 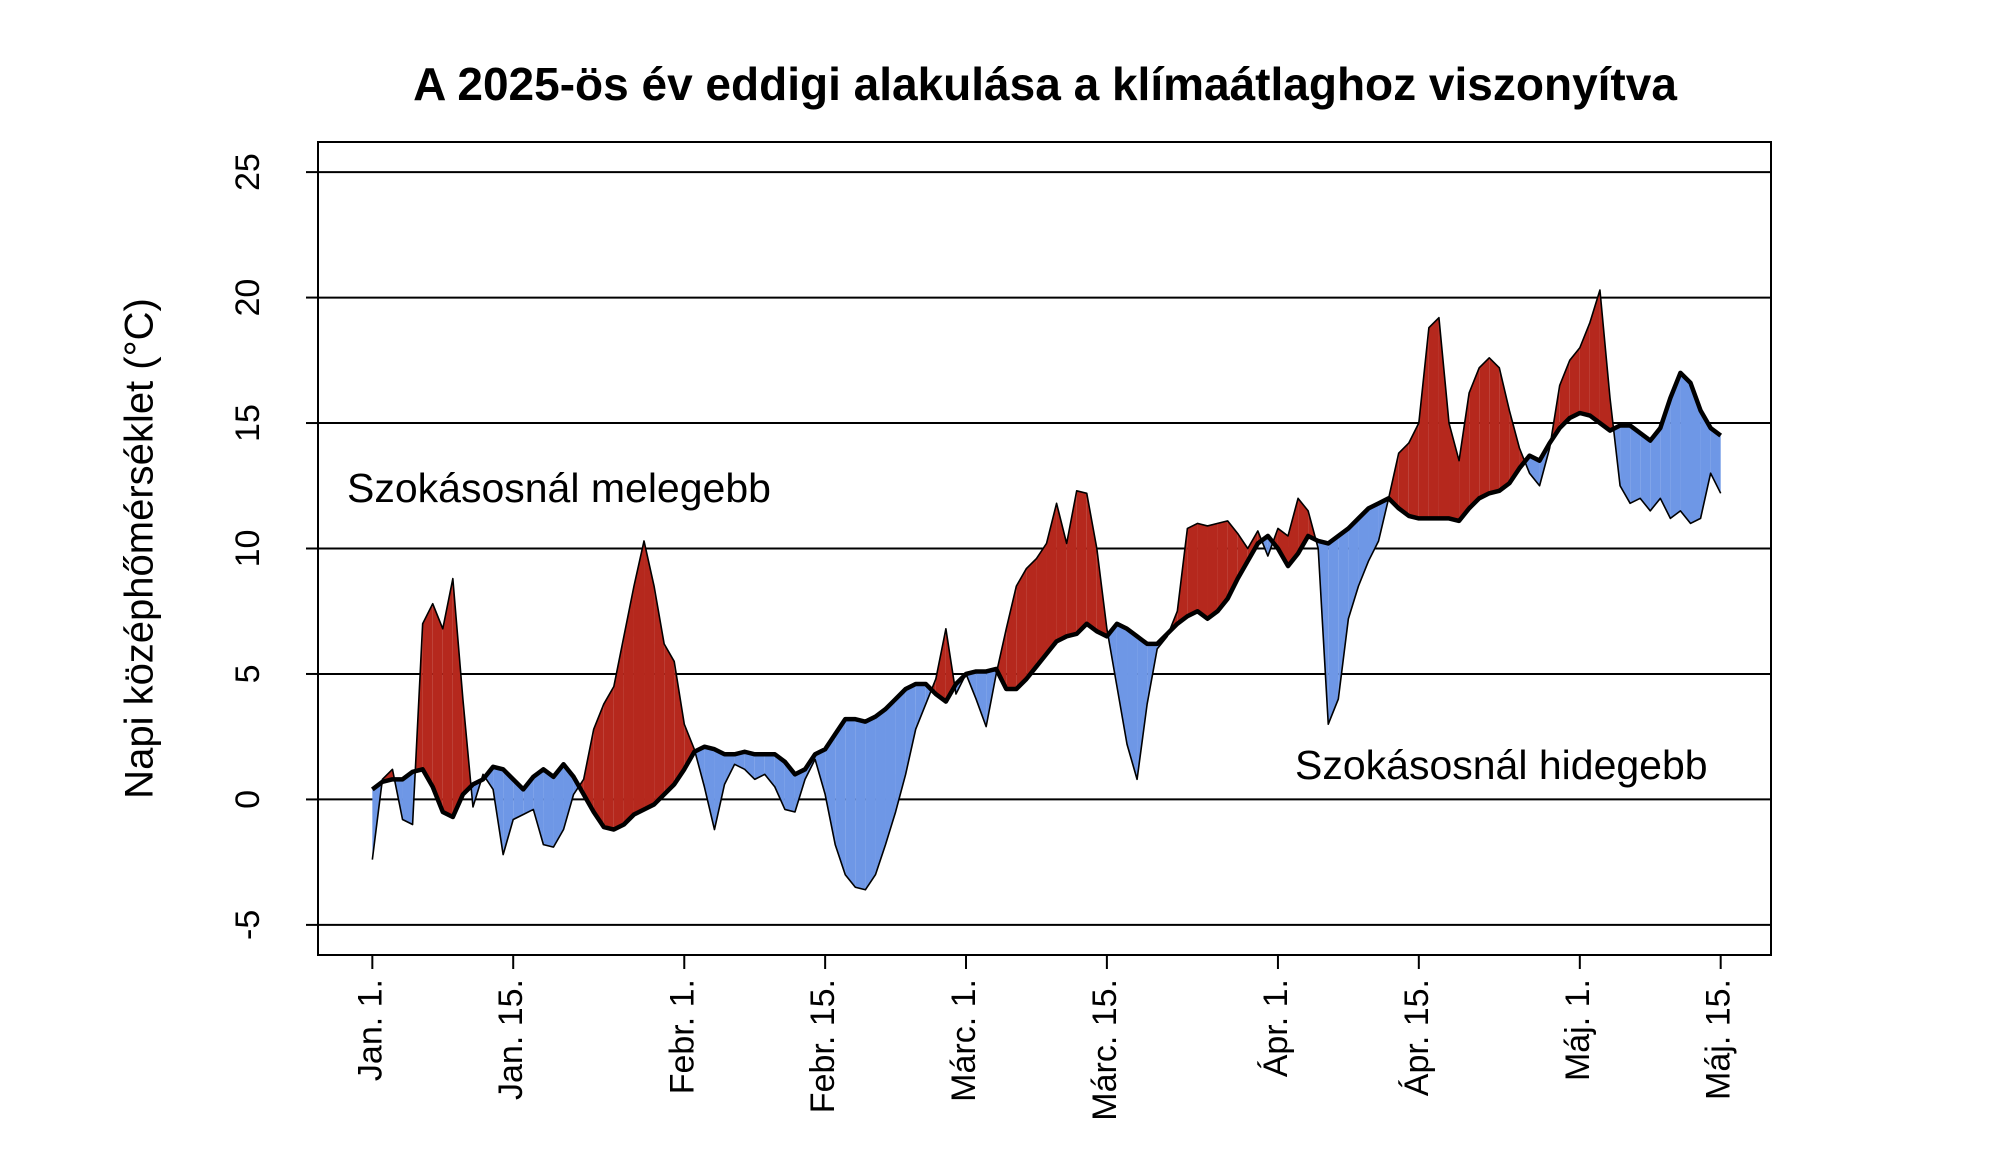 What do you see at coordinates (1719, 1039) in the screenshot?
I see `x-tick-label: Máj. 15.` at bounding box center [1719, 1039].